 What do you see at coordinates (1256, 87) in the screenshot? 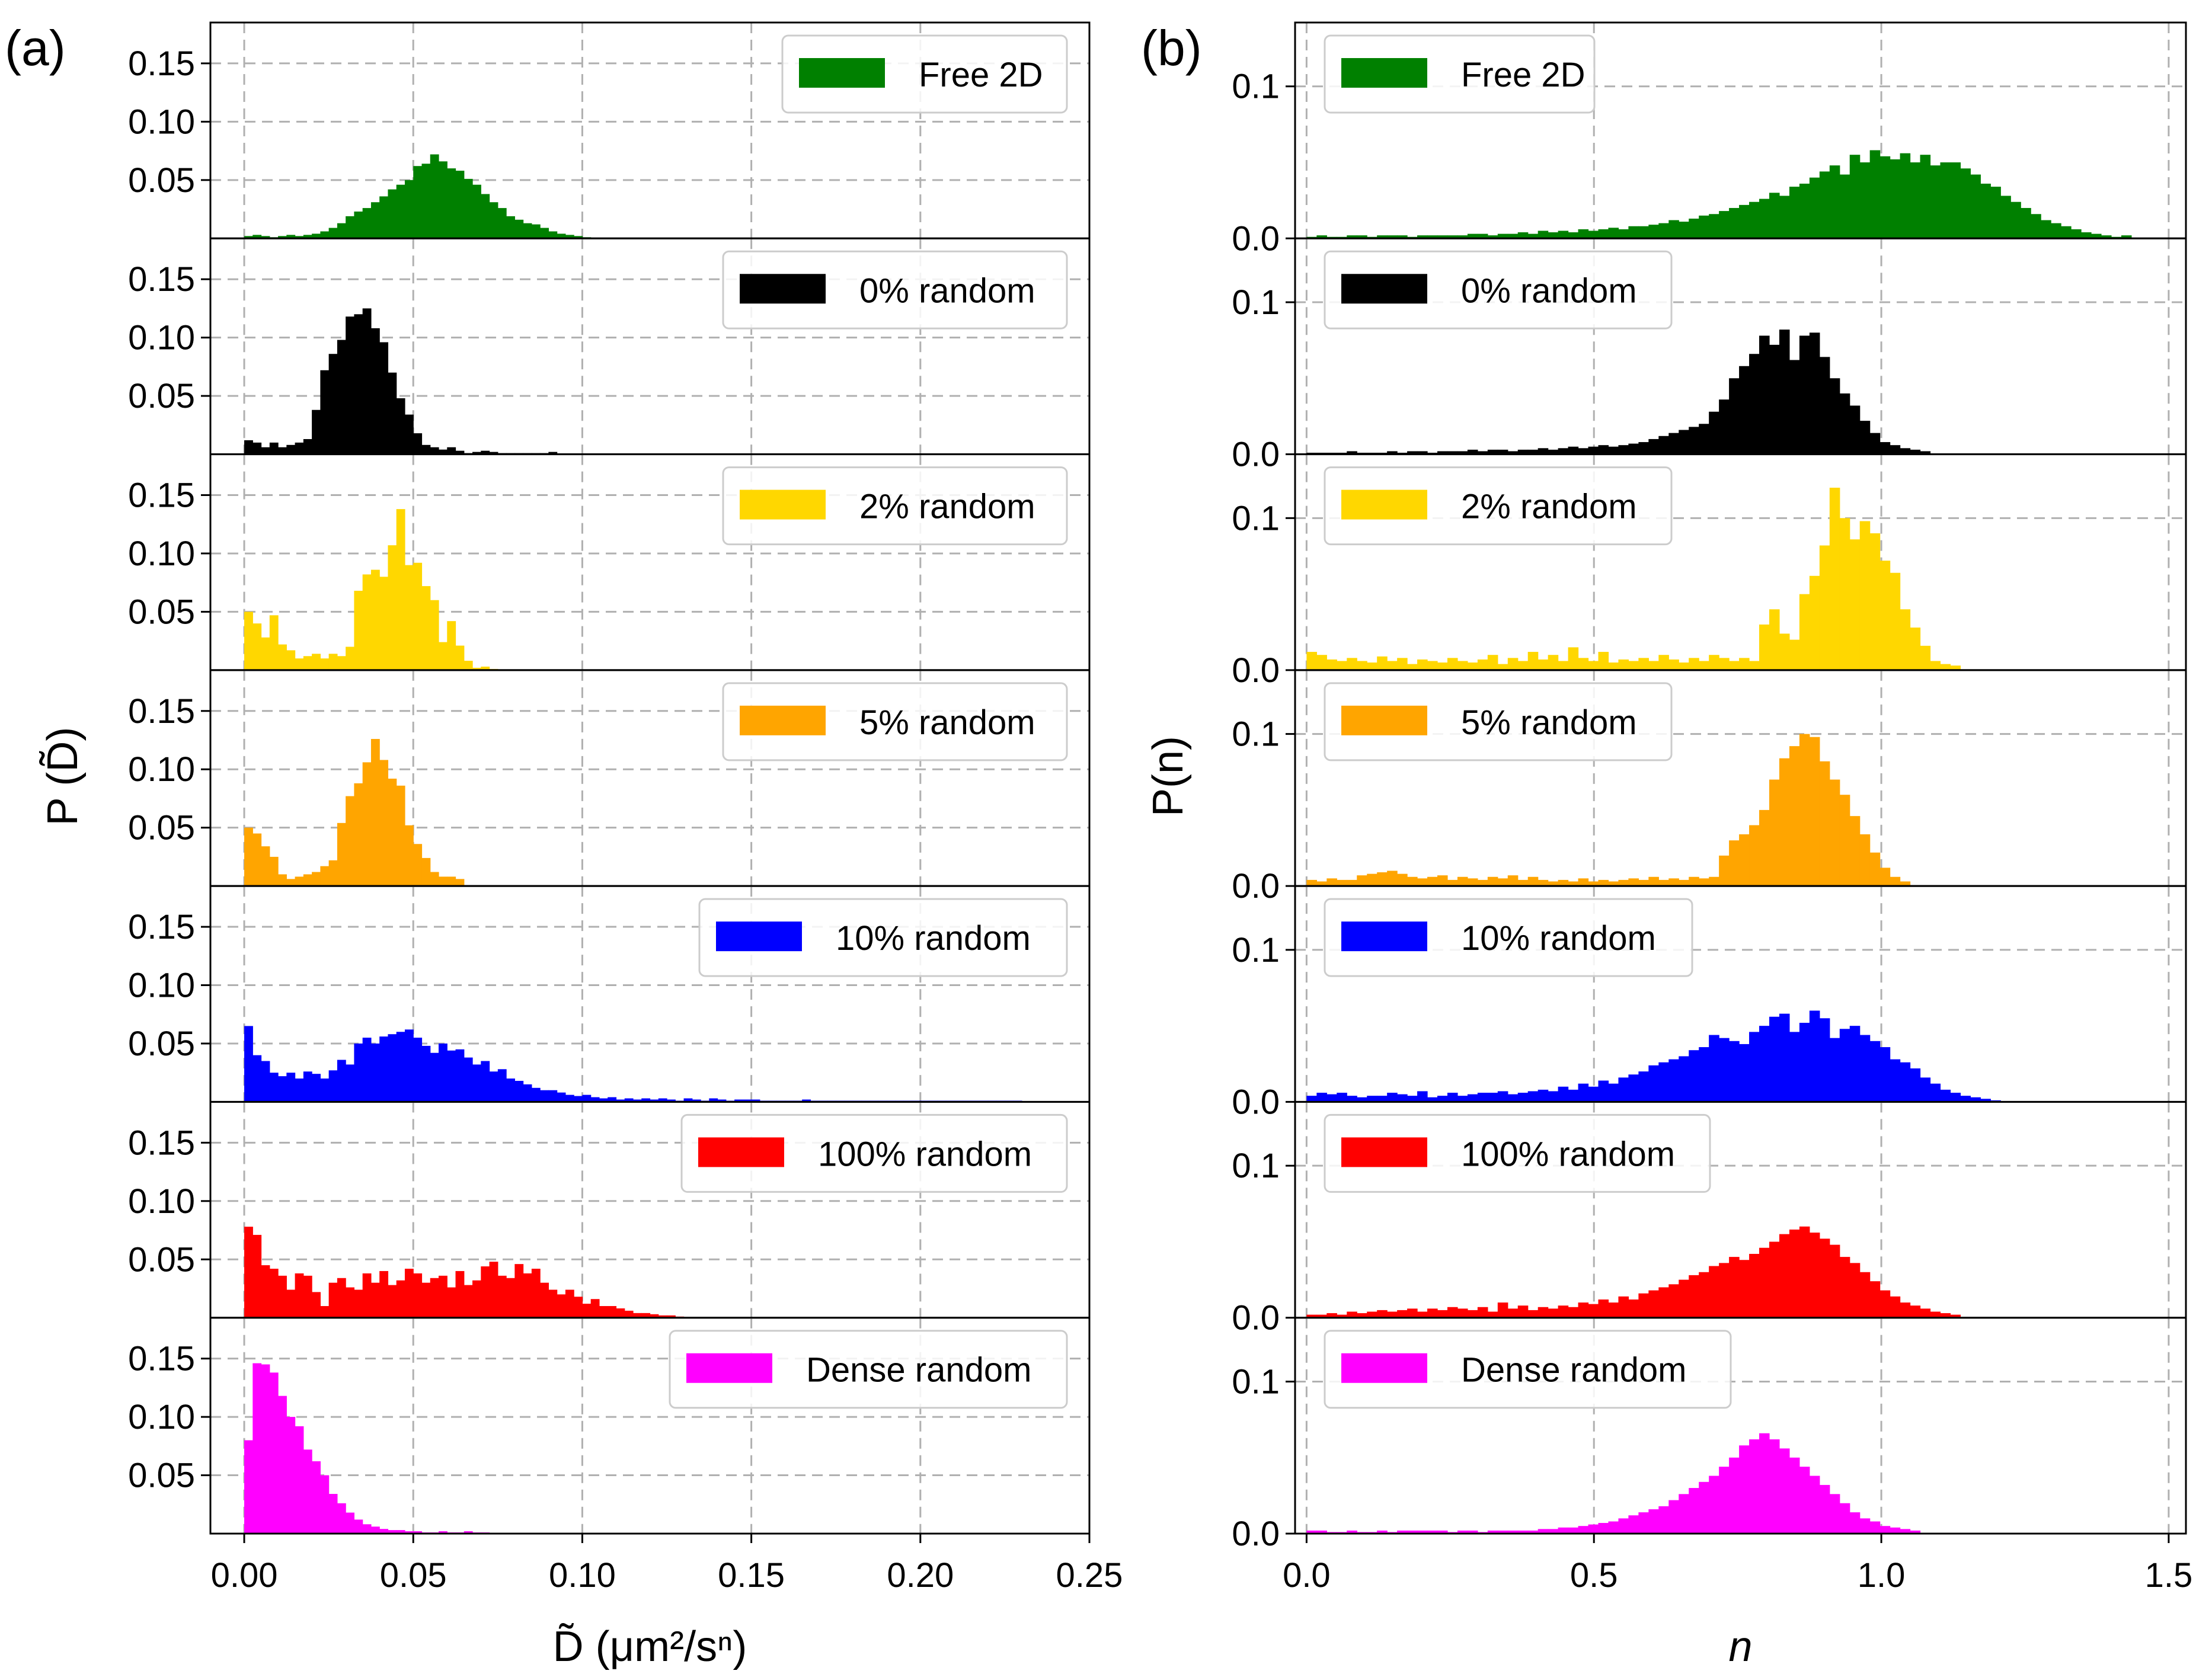
I see `y-tick-label: 0.1` at bounding box center [1256, 87].